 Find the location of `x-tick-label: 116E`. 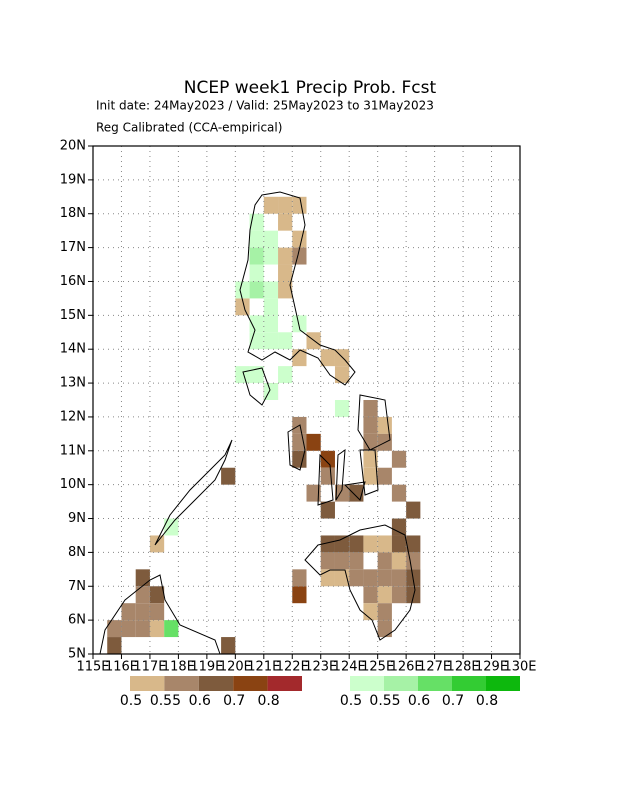

x-tick-label: 116E is located at coordinates (121, 667).